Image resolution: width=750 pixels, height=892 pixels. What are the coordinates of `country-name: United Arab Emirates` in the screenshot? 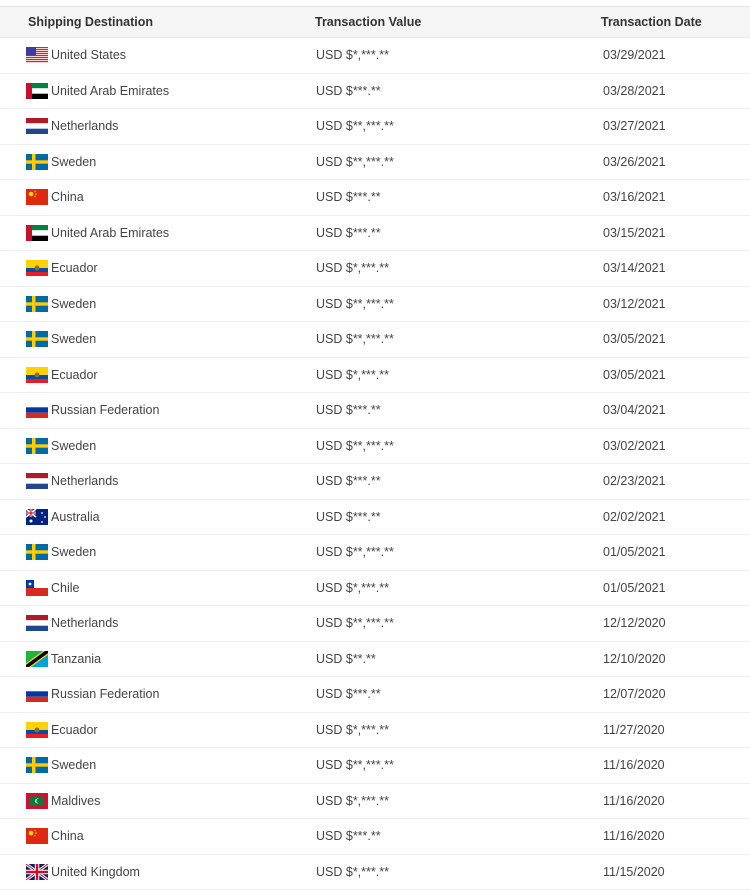 It's located at (110, 90).